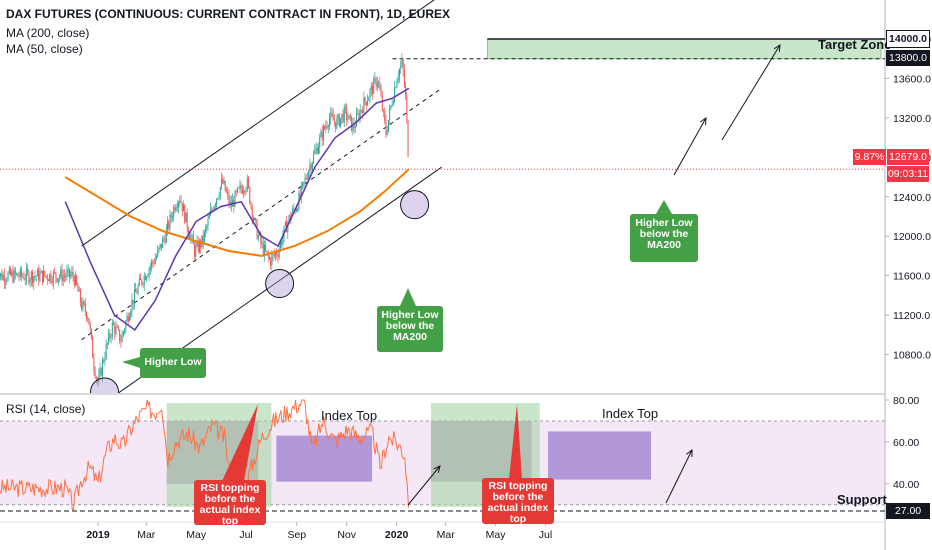  I want to click on percent-change-label: 9.87%, so click(869, 157).